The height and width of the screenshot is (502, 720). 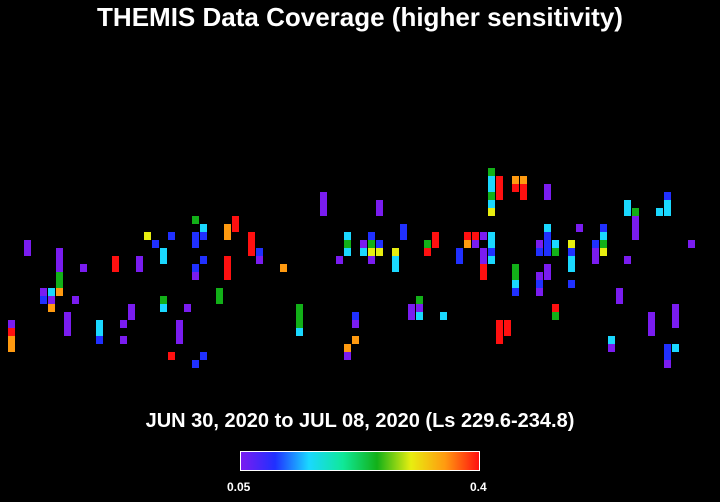 I want to click on colorbar, so click(x=360, y=461).